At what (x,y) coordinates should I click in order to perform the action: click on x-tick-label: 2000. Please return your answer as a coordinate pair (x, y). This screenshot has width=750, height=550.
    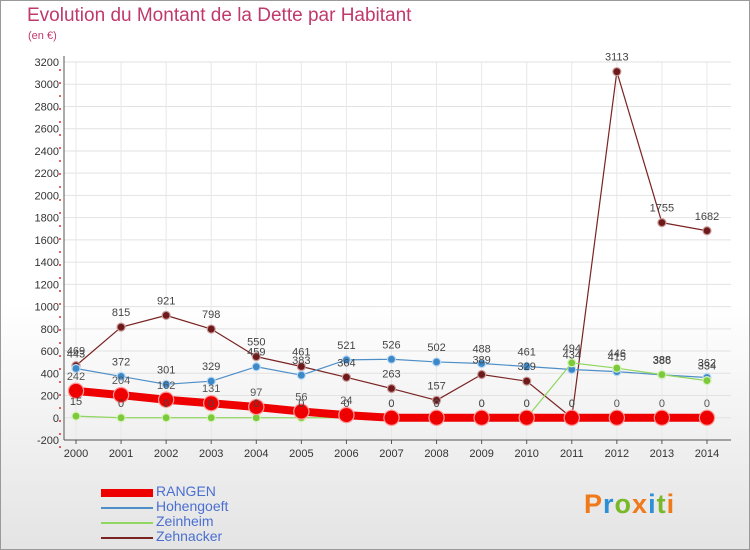
    Looking at the image, I should click on (76, 454).